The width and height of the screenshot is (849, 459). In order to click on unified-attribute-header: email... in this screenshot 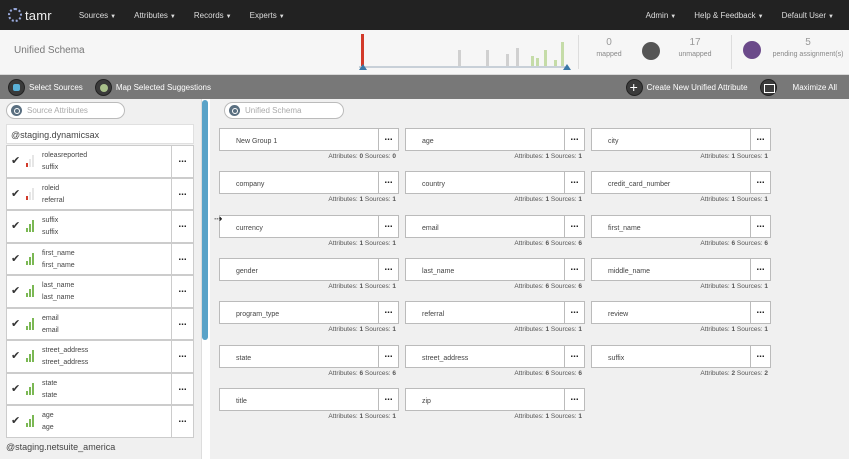, I will do `click(495, 226)`.